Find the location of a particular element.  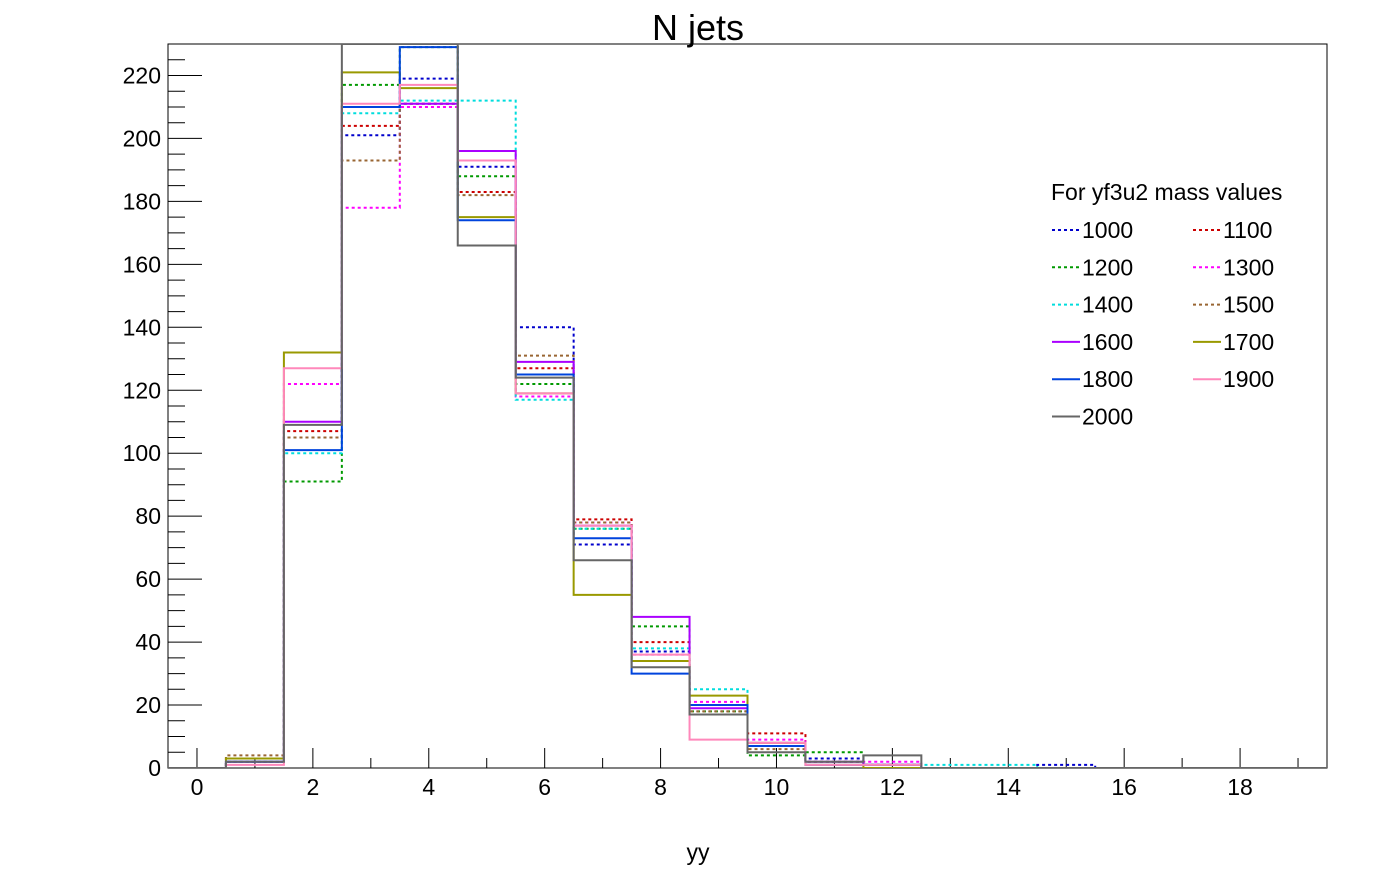

y-tick-label: 160 is located at coordinates (142, 264).